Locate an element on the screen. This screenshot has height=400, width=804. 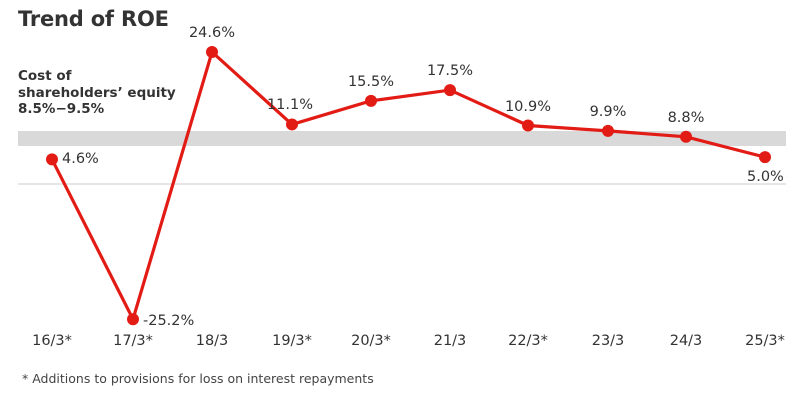
data-point-value-label: 15.5% is located at coordinates (371, 81).